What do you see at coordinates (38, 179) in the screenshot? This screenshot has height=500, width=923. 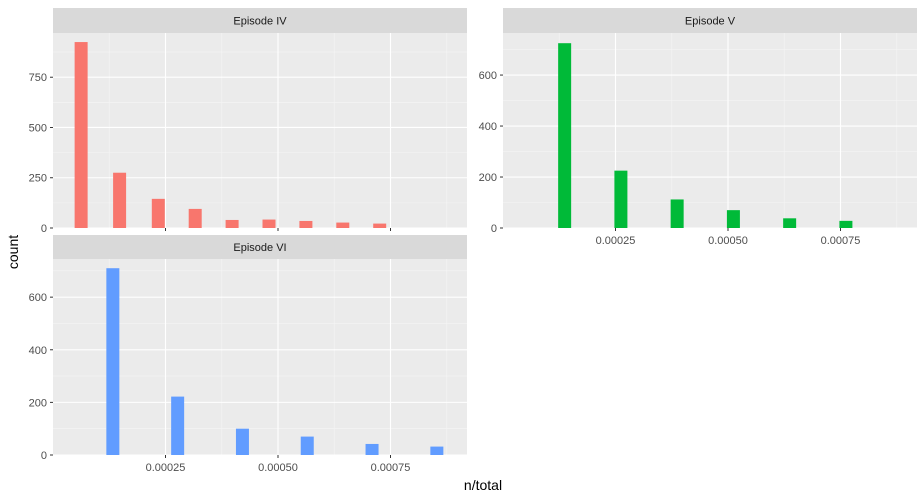 I see `y-tick-label: 250` at bounding box center [38, 179].